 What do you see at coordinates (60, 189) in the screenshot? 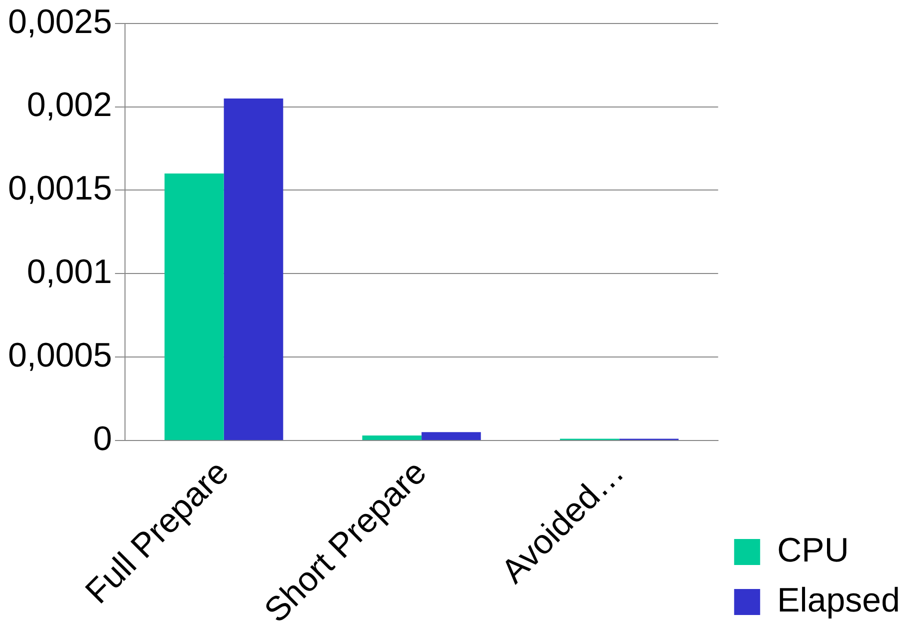
I see `y-tick-label: 0,0015` at bounding box center [60, 189].